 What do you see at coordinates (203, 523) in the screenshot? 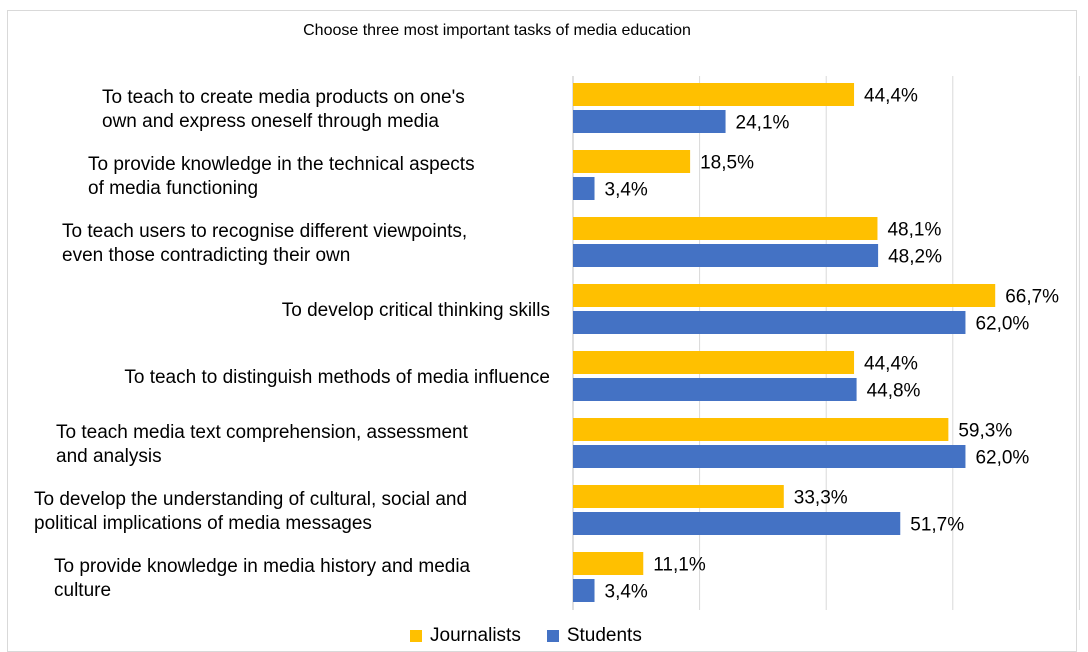
I see `category-label-line: political implications of media messages` at bounding box center [203, 523].